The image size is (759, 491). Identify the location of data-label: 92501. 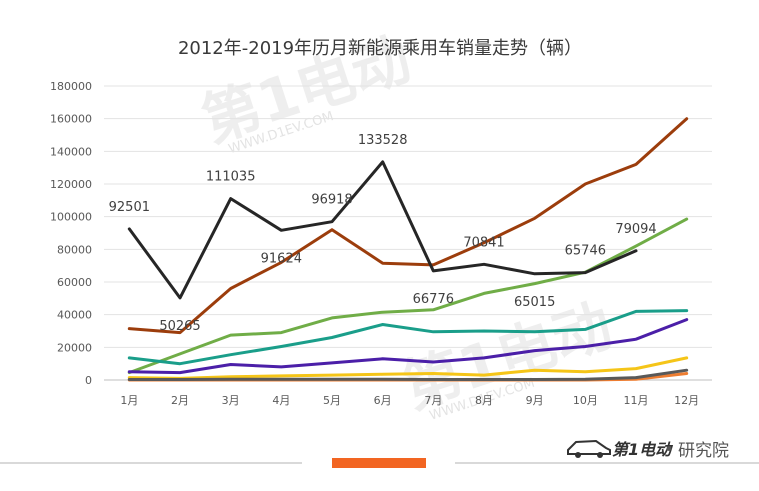
(129, 207).